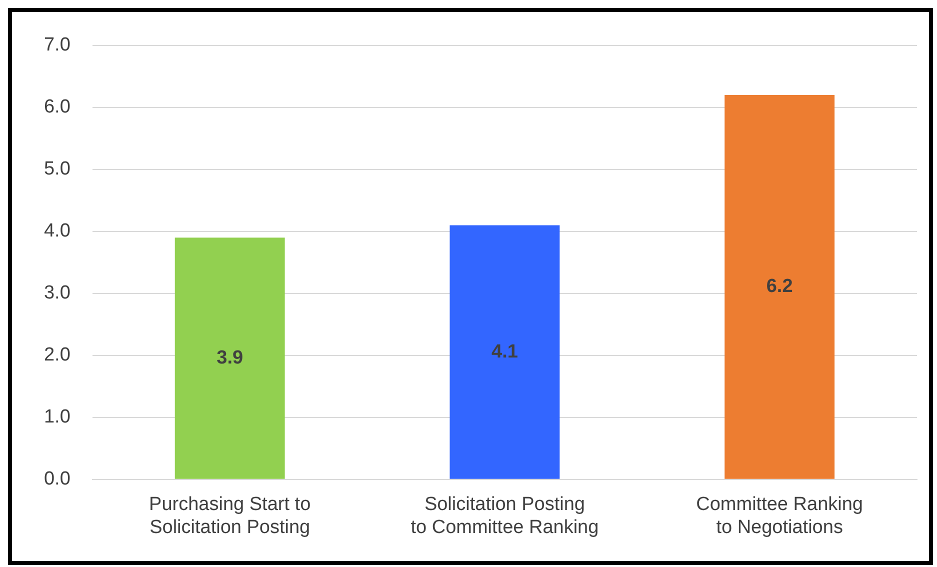  Describe the element at coordinates (57, 45) in the screenshot. I see `y-tick-label: 7.0` at that location.